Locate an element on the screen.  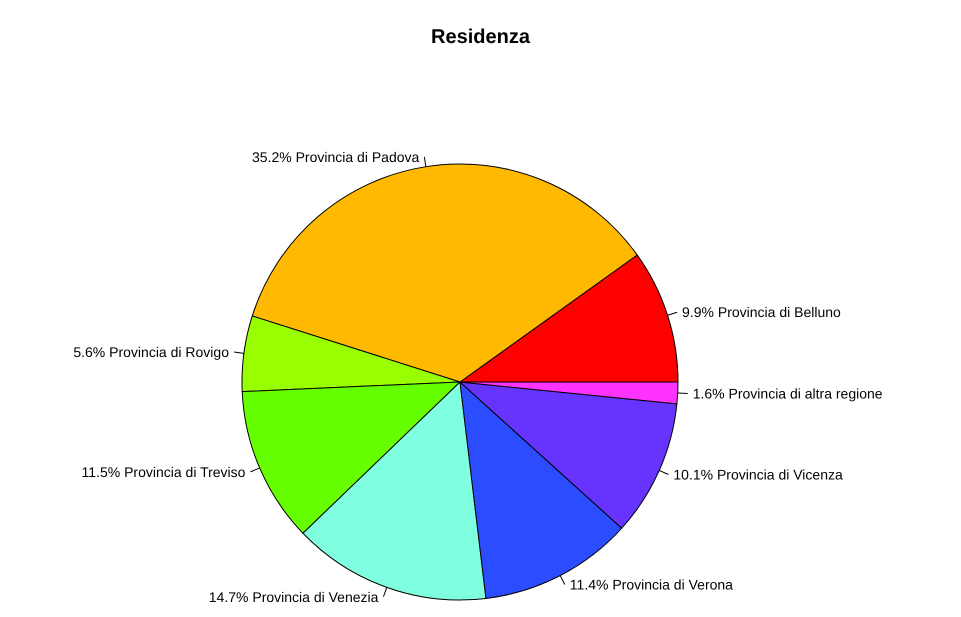
slice-label: 1.6% Provincia di altra regione is located at coordinates (787, 393).